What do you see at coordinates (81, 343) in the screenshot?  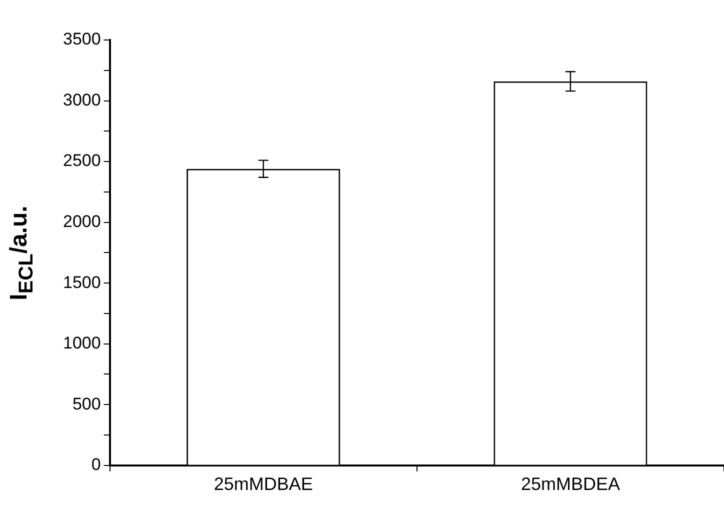 I see `y-tick-label: 1000` at bounding box center [81, 343].